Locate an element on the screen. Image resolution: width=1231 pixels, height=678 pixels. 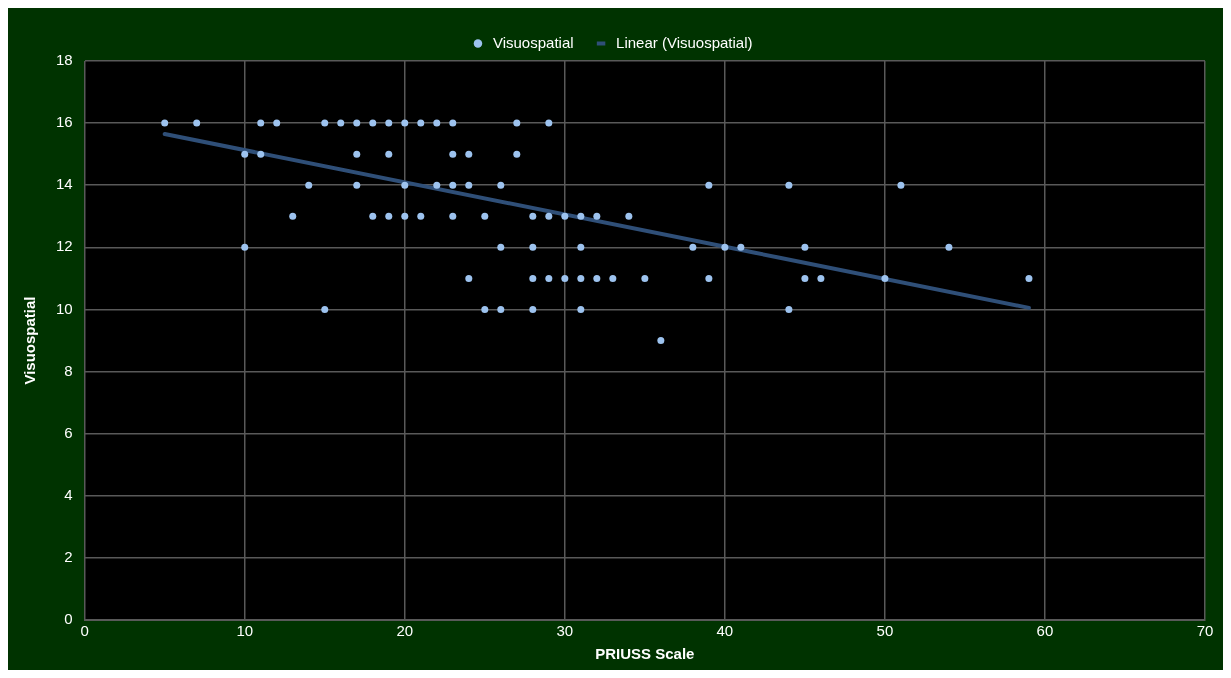
y-tick-label: 2 is located at coordinates (68, 557).